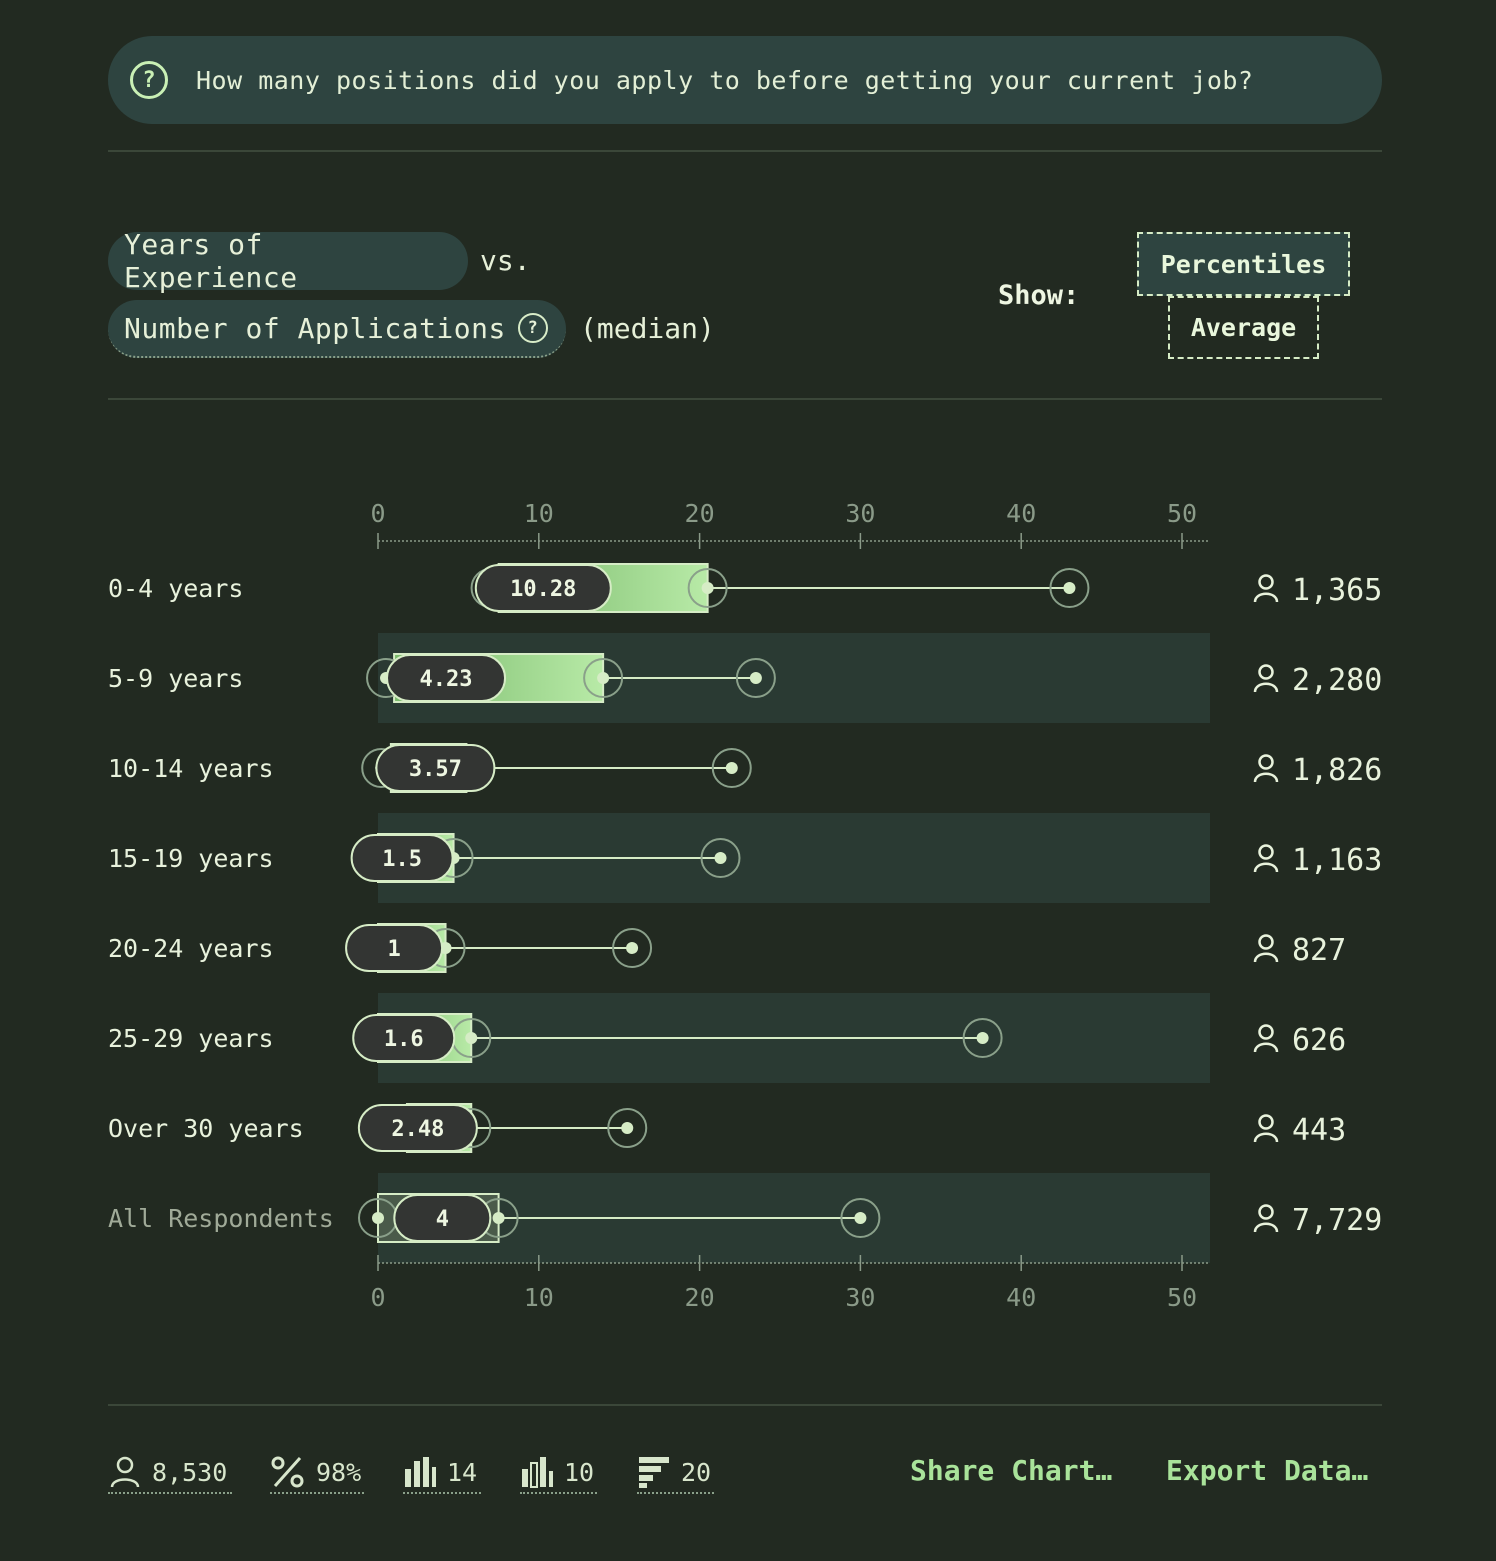 Image resolution: width=1496 pixels, height=1561 pixels. Describe the element at coordinates (647, 328) in the screenshot. I see `aggregation-label: (median)` at that location.